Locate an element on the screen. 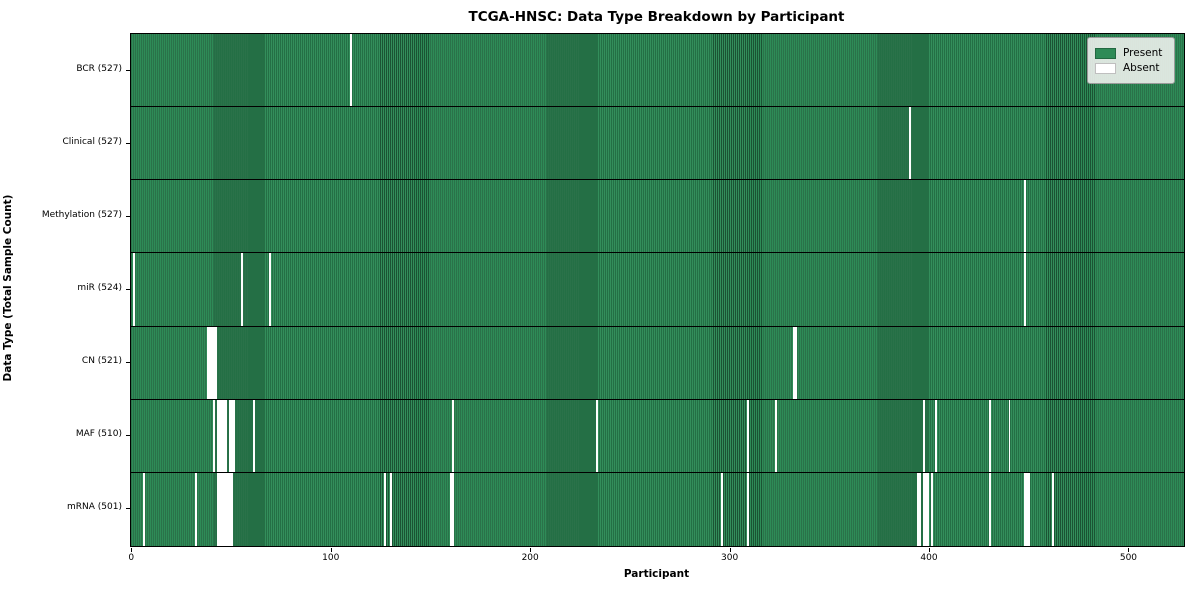 The width and height of the screenshot is (1200, 600). x-axis-label: Participant is located at coordinates (656, 574).